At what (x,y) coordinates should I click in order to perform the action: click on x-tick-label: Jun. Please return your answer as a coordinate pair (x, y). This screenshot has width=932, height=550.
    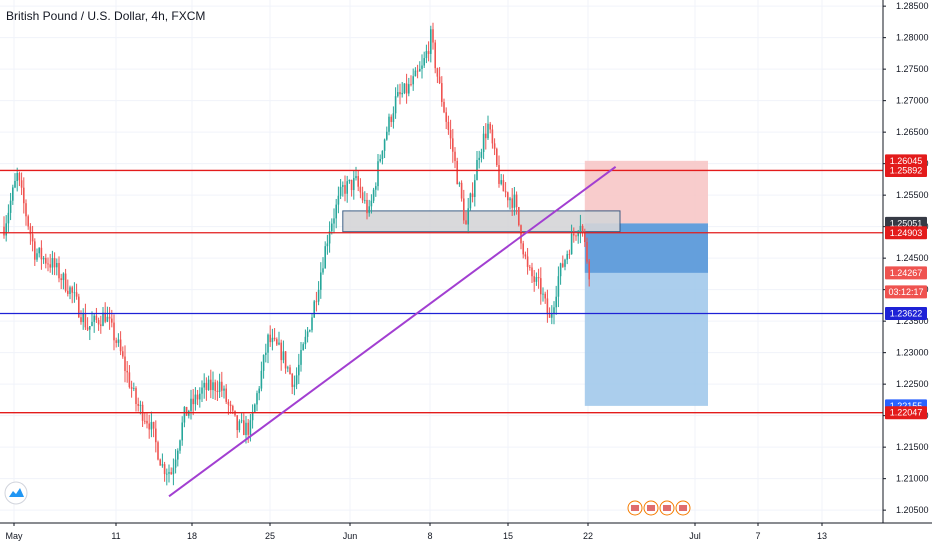
    Looking at the image, I should click on (350, 536).